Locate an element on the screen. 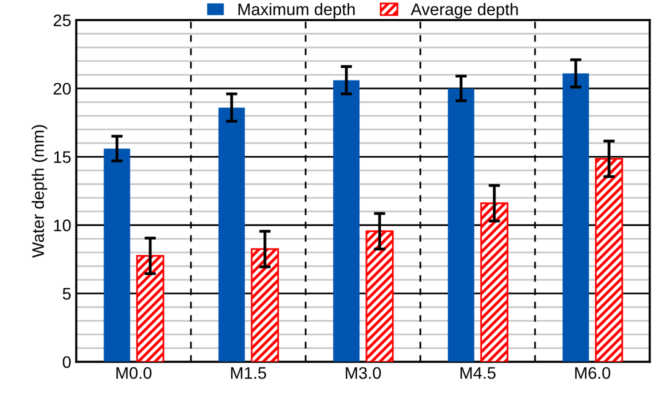 This screenshot has height=402, width=663. legend-label: Maximum depth is located at coordinates (296, 11).